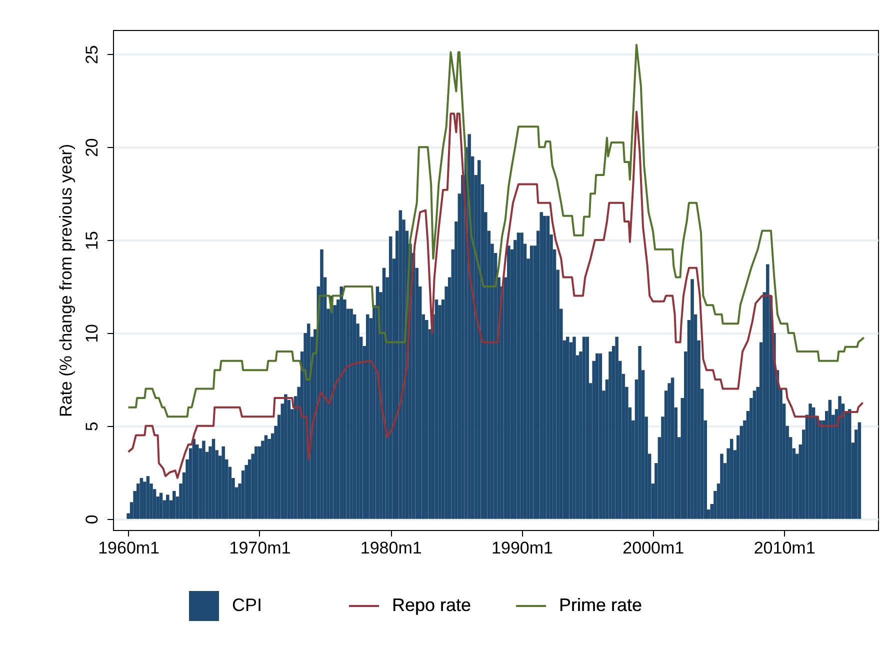 Image resolution: width=889 pixels, height=652 pixels. I want to click on x-tick-label: 1960m1, so click(129, 548).